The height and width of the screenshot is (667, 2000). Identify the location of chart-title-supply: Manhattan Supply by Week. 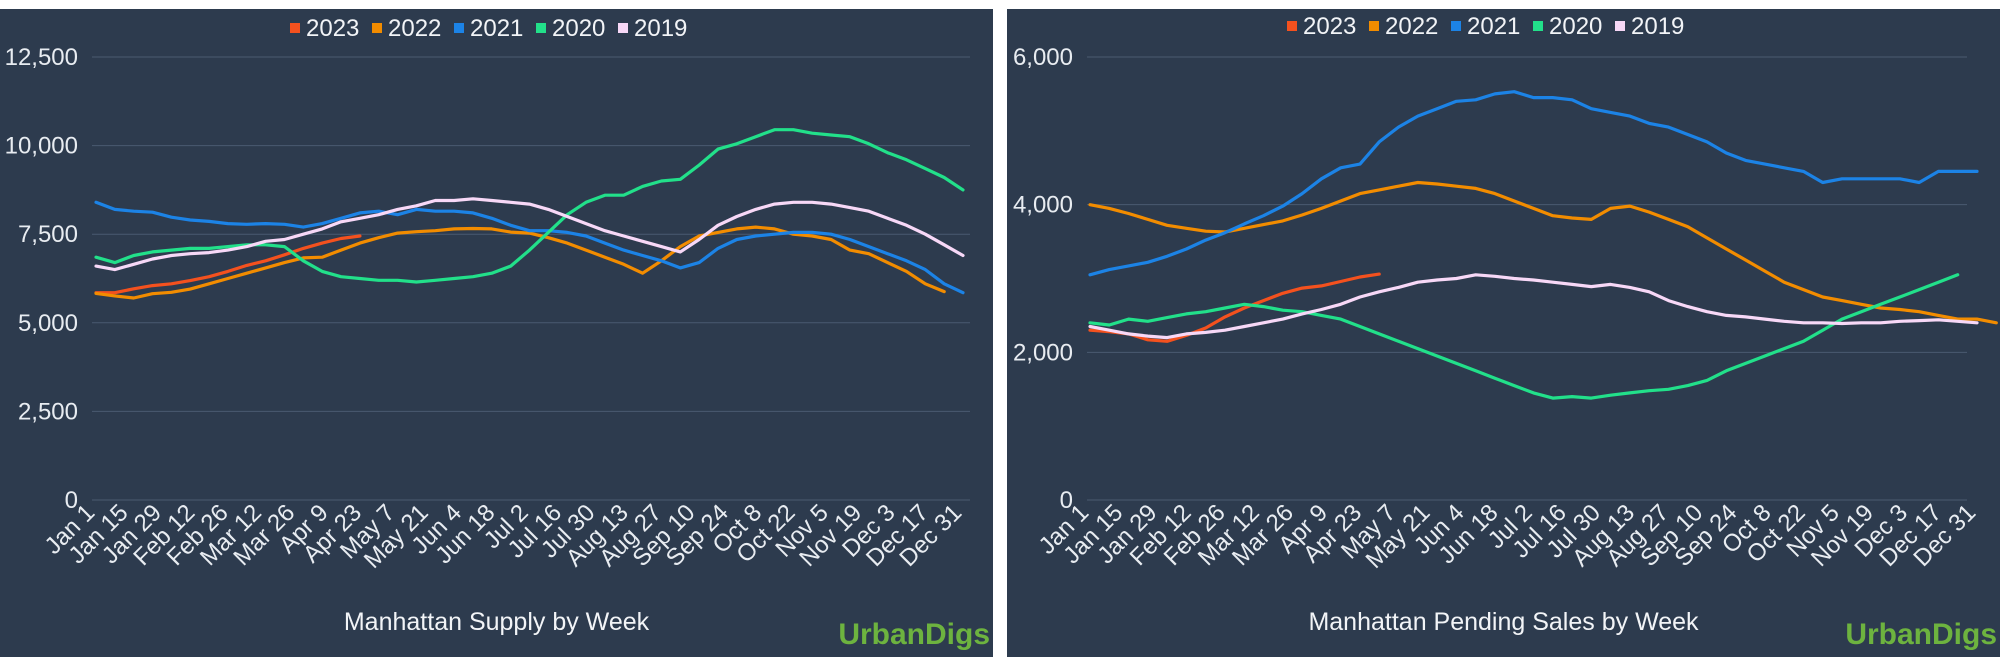
(496, 622).